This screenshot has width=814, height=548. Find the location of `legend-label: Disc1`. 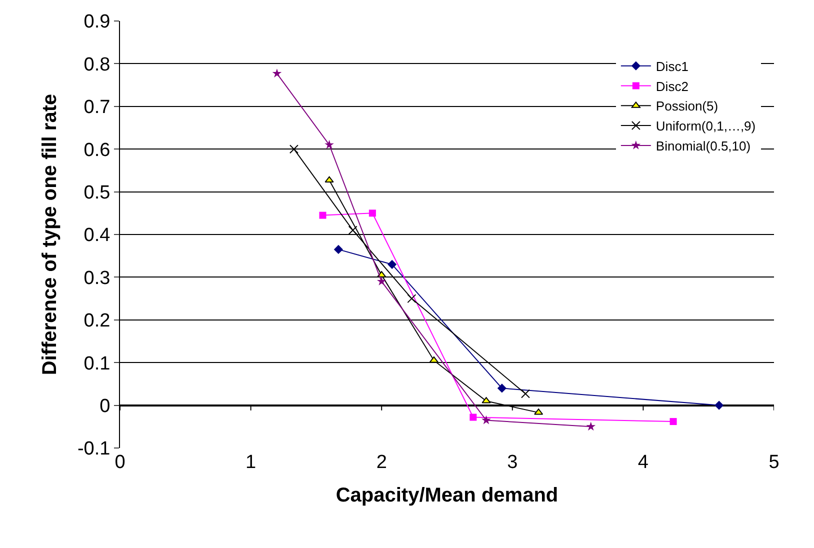

legend-label: Disc1 is located at coordinates (672, 66).